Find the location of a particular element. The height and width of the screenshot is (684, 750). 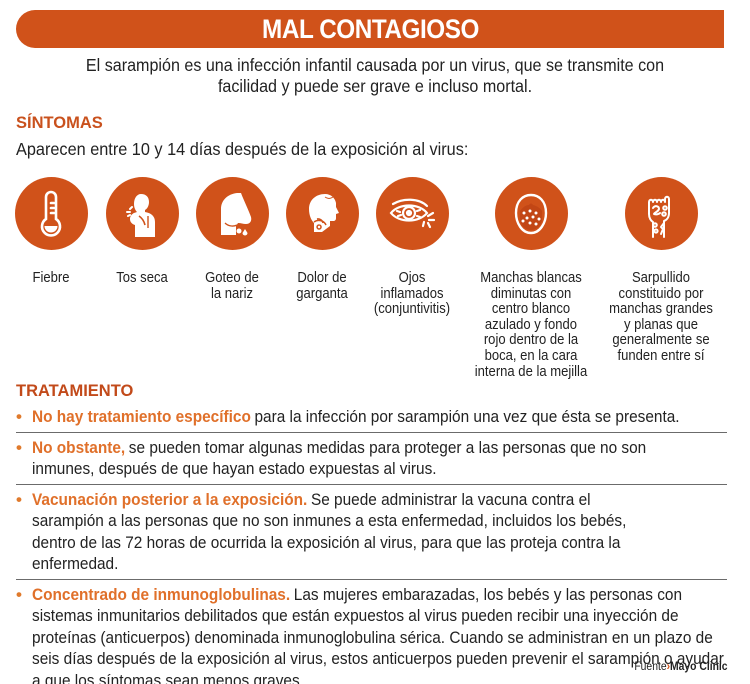

chevron-right-icon: › is located at coordinates (669, 667).